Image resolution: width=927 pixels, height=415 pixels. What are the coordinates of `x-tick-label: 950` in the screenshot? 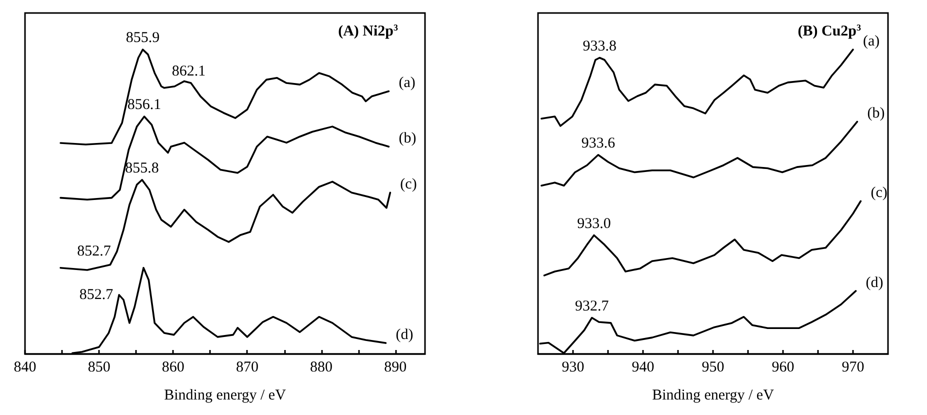 It's located at (713, 368).